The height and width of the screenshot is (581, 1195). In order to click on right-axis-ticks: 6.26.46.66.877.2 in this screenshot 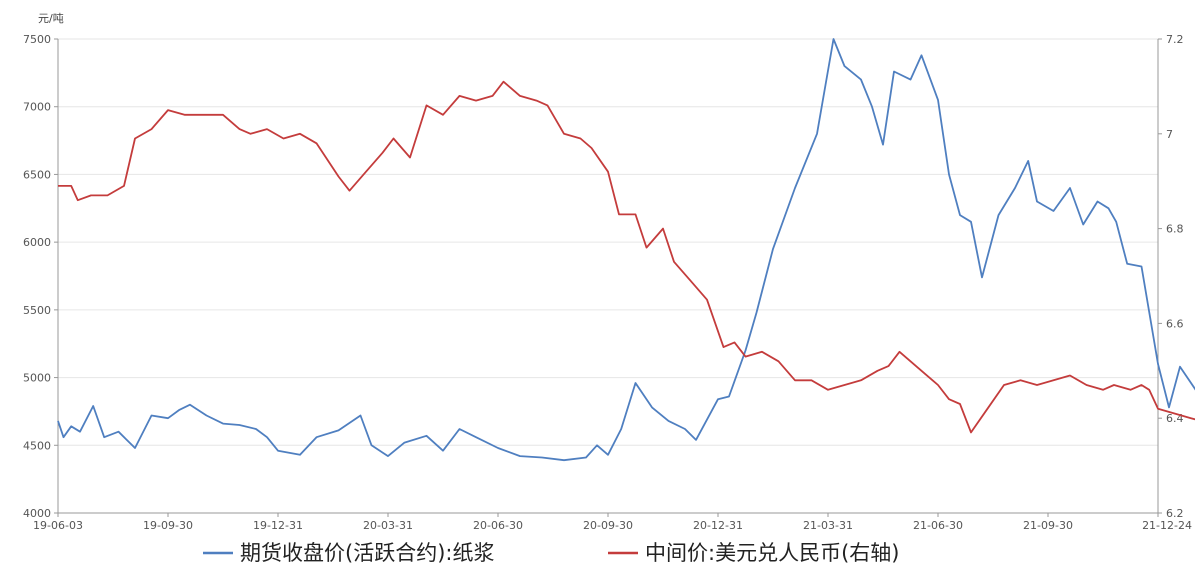, I will do `click(1171, 276)`.